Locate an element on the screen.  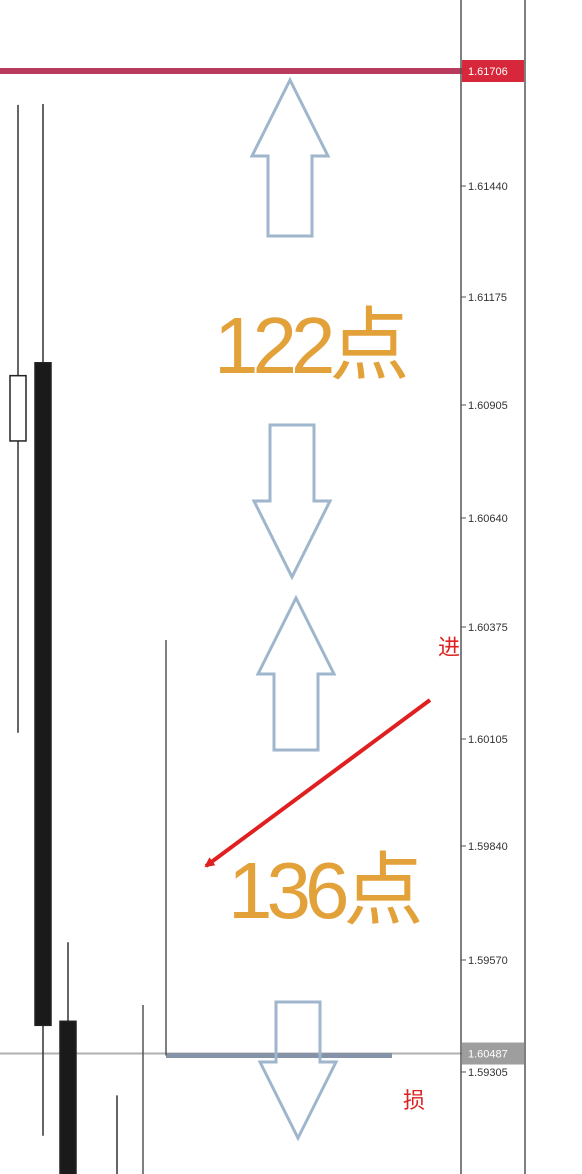
y-tick-label-8: 1.59305 is located at coordinates (488, 1073).